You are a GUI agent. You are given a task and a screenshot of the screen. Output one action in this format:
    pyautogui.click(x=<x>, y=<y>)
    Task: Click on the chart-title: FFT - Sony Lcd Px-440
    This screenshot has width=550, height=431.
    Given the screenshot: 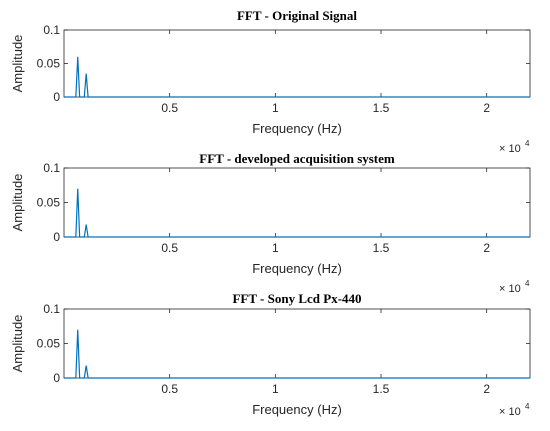 What is the action you would take?
    pyautogui.click(x=296, y=298)
    